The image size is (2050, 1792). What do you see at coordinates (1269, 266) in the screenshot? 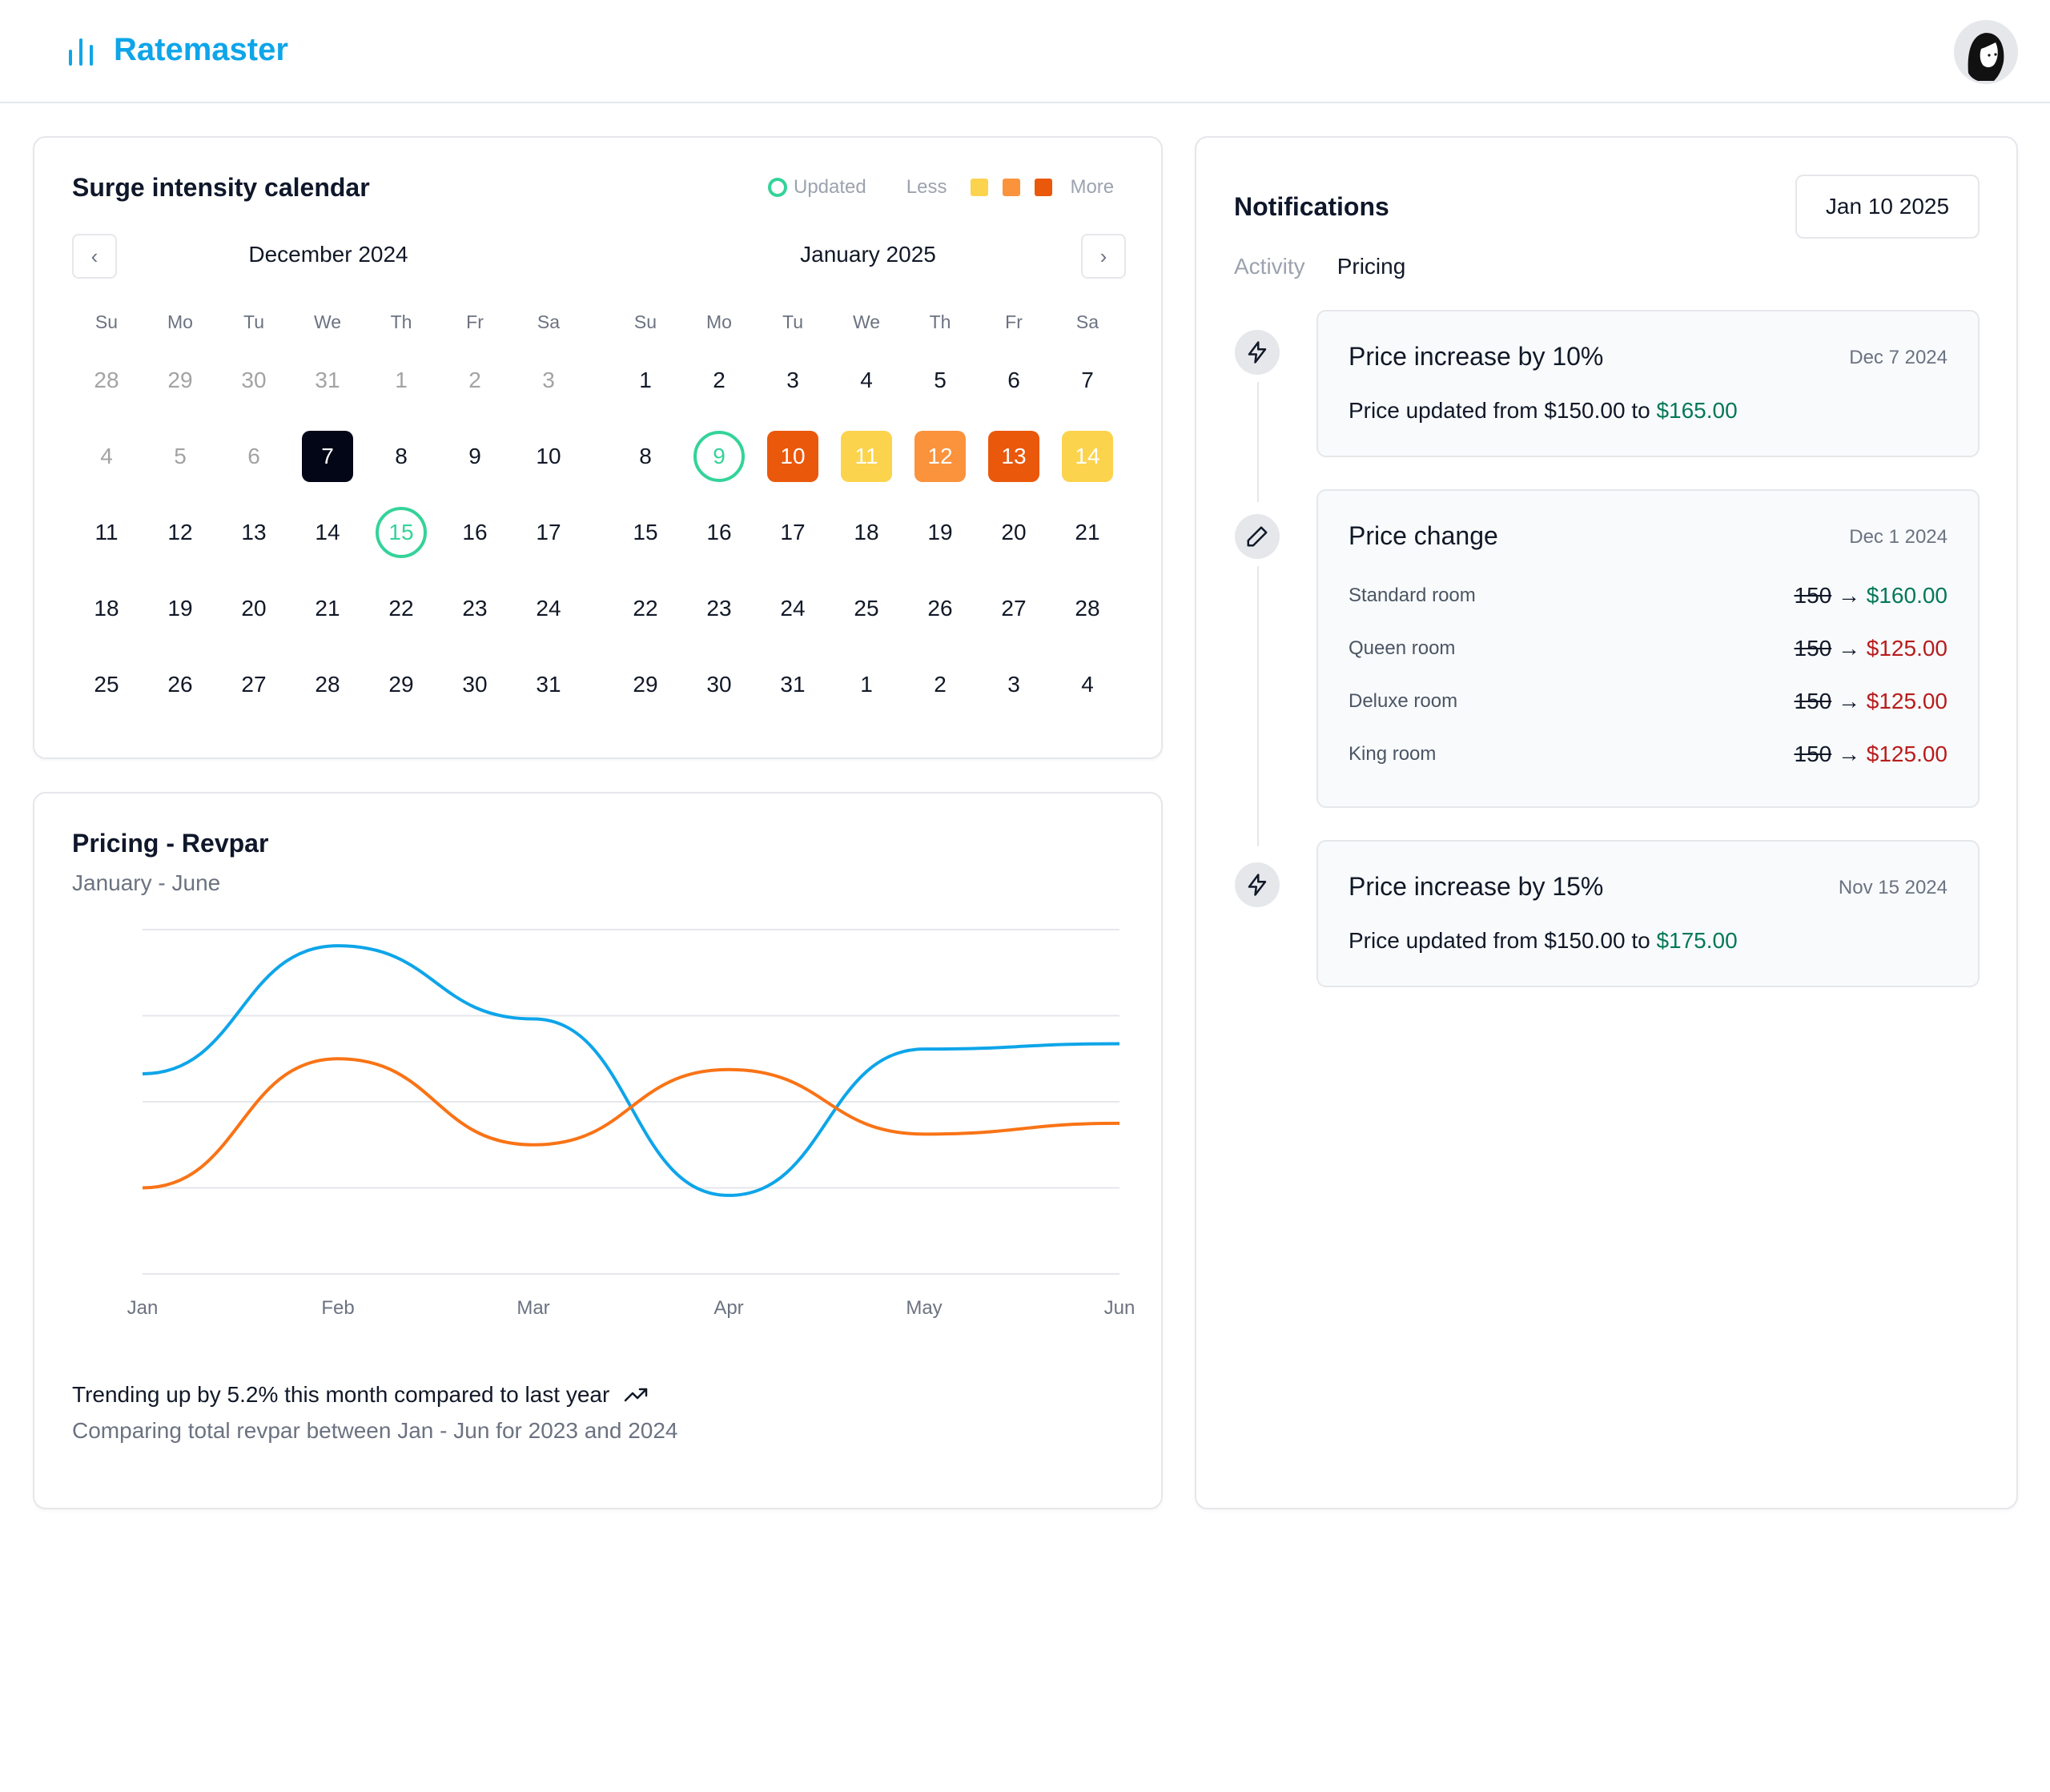
I see `tab-activity: Activity` at bounding box center [1269, 266].